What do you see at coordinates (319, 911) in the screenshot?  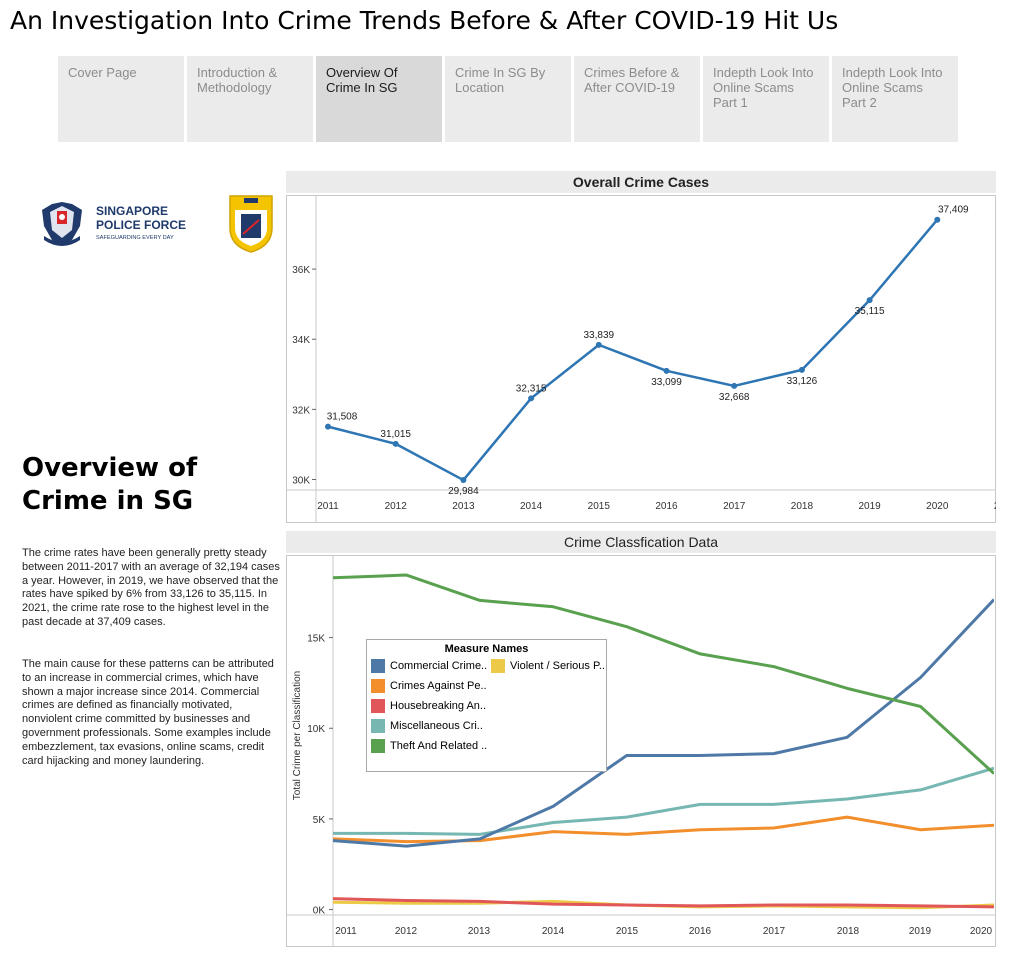 I see `y-tick-label: 0K` at bounding box center [319, 911].